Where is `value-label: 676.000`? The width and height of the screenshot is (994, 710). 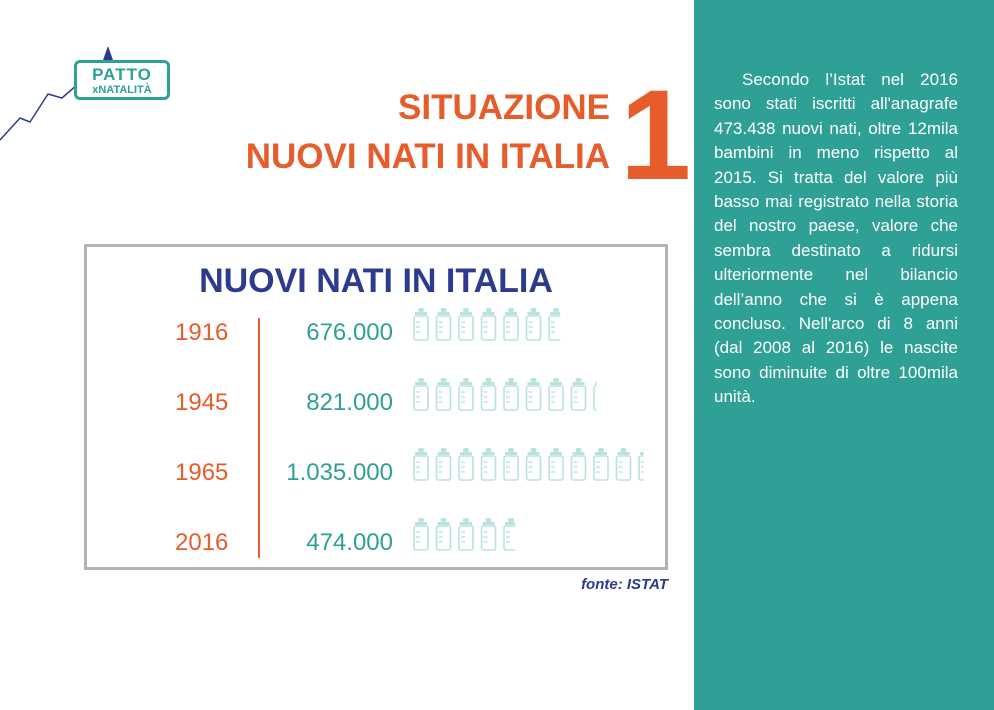
value-label: 676.000 is located at coordinates (349, 332).